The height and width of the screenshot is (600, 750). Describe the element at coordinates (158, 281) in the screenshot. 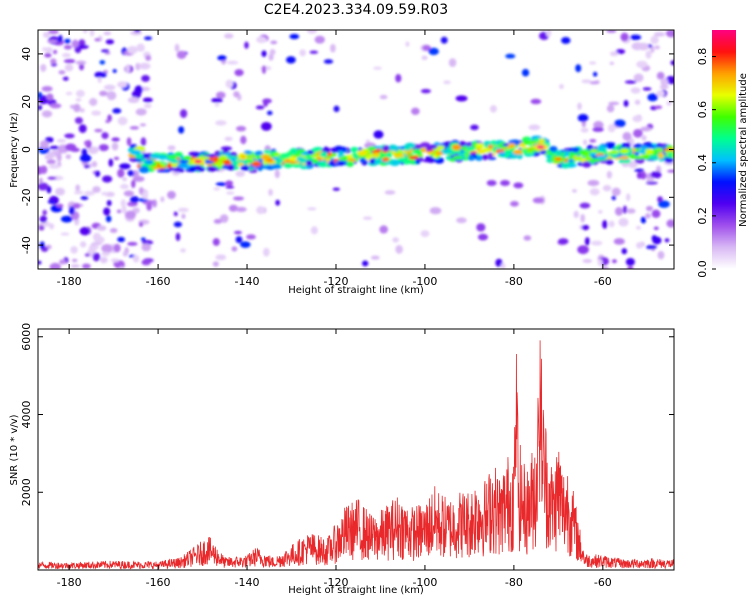

I see `x-tick-label: -160` at that location.